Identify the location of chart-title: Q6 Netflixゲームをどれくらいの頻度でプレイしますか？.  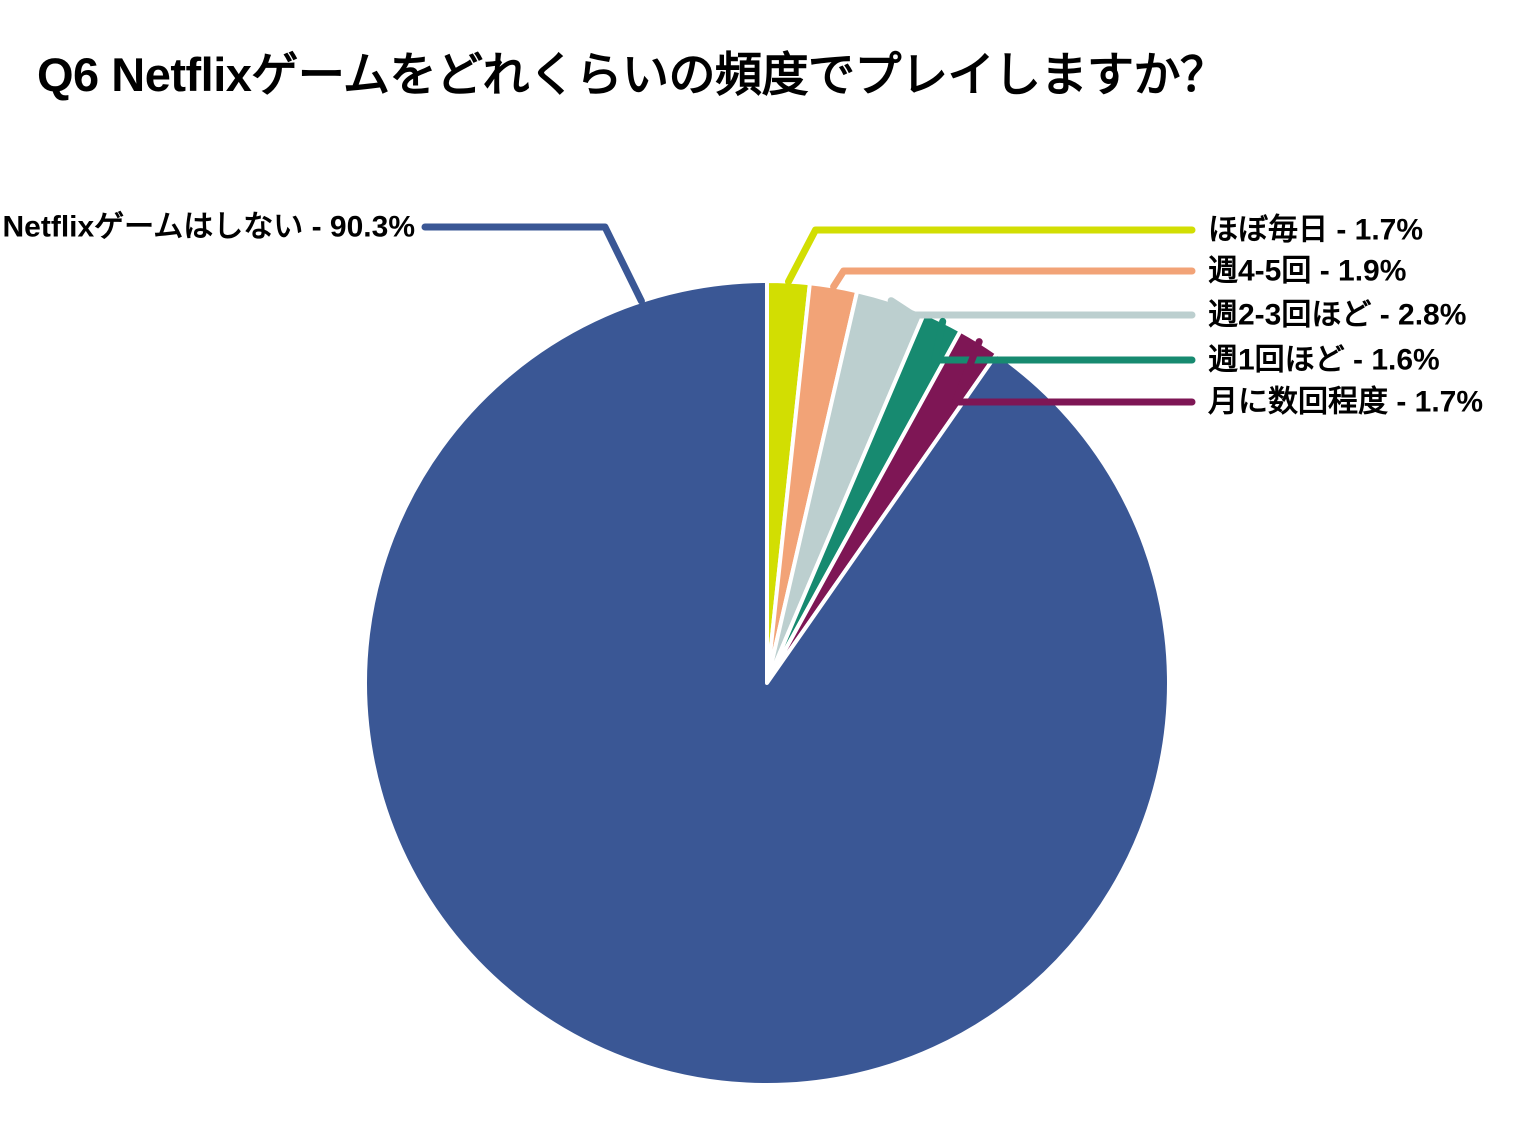
(632, 74).